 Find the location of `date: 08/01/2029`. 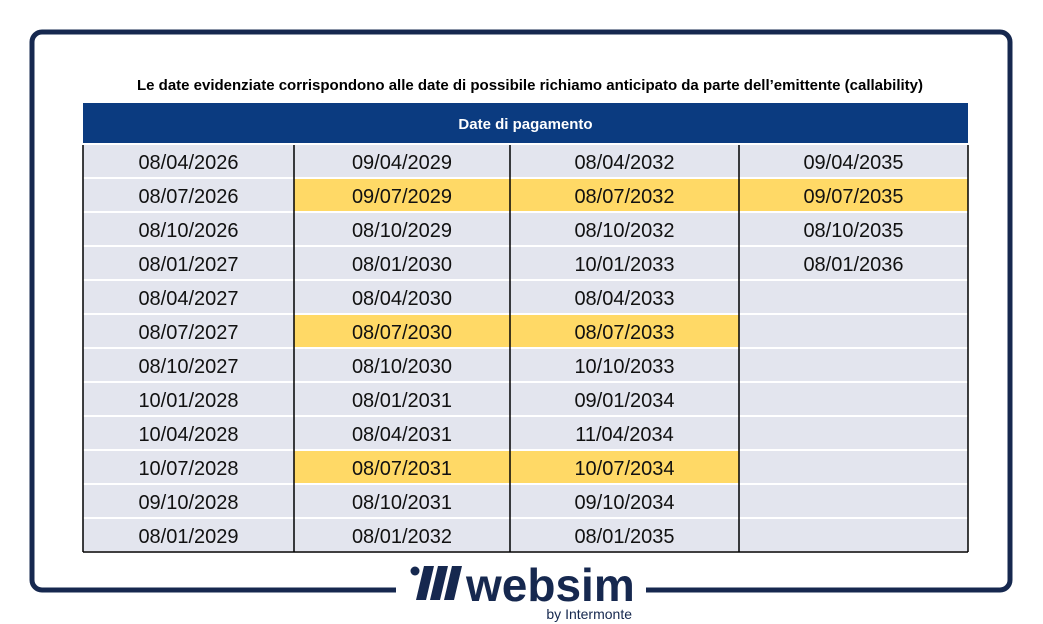

date: 08/01/2029 is located at coordinates (188, 537).